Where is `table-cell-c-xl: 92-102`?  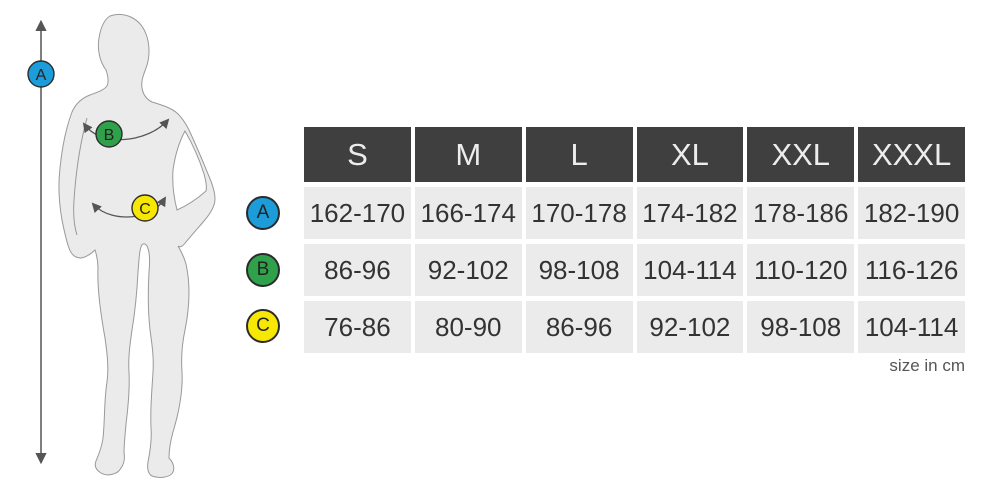 table-cell-c-xl: 92-102 is located at coordinates (690, 327).